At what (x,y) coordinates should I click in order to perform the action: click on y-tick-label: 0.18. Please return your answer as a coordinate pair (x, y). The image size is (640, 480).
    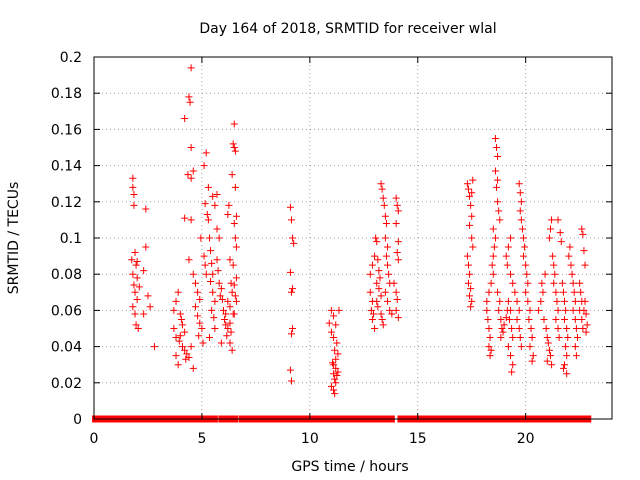
    Looking at the image, I should click on (66, 94).